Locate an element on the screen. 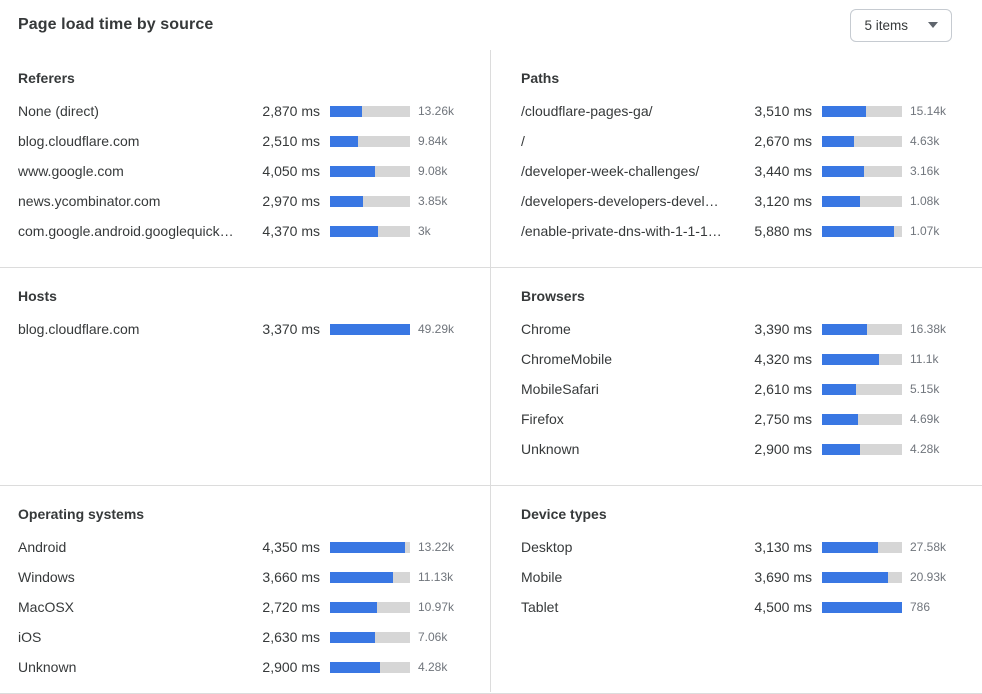 The height and width of the screenshot is (694, 982). list-item: blog.cloudflare.com 2,510 ms 9.84k is located at coordinates (243, 141).